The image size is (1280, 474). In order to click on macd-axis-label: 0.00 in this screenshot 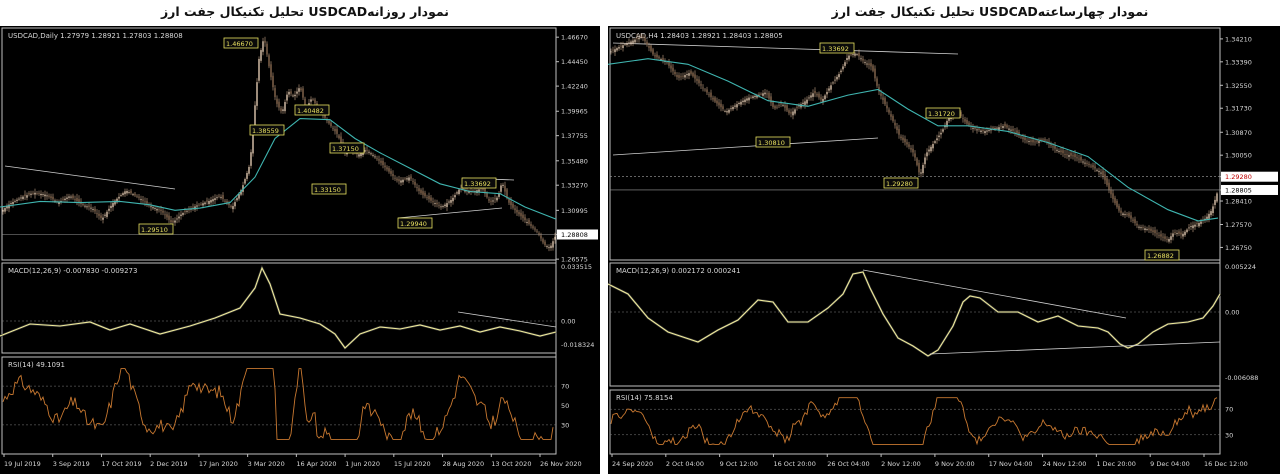, I will do `click(1232, 313)`.